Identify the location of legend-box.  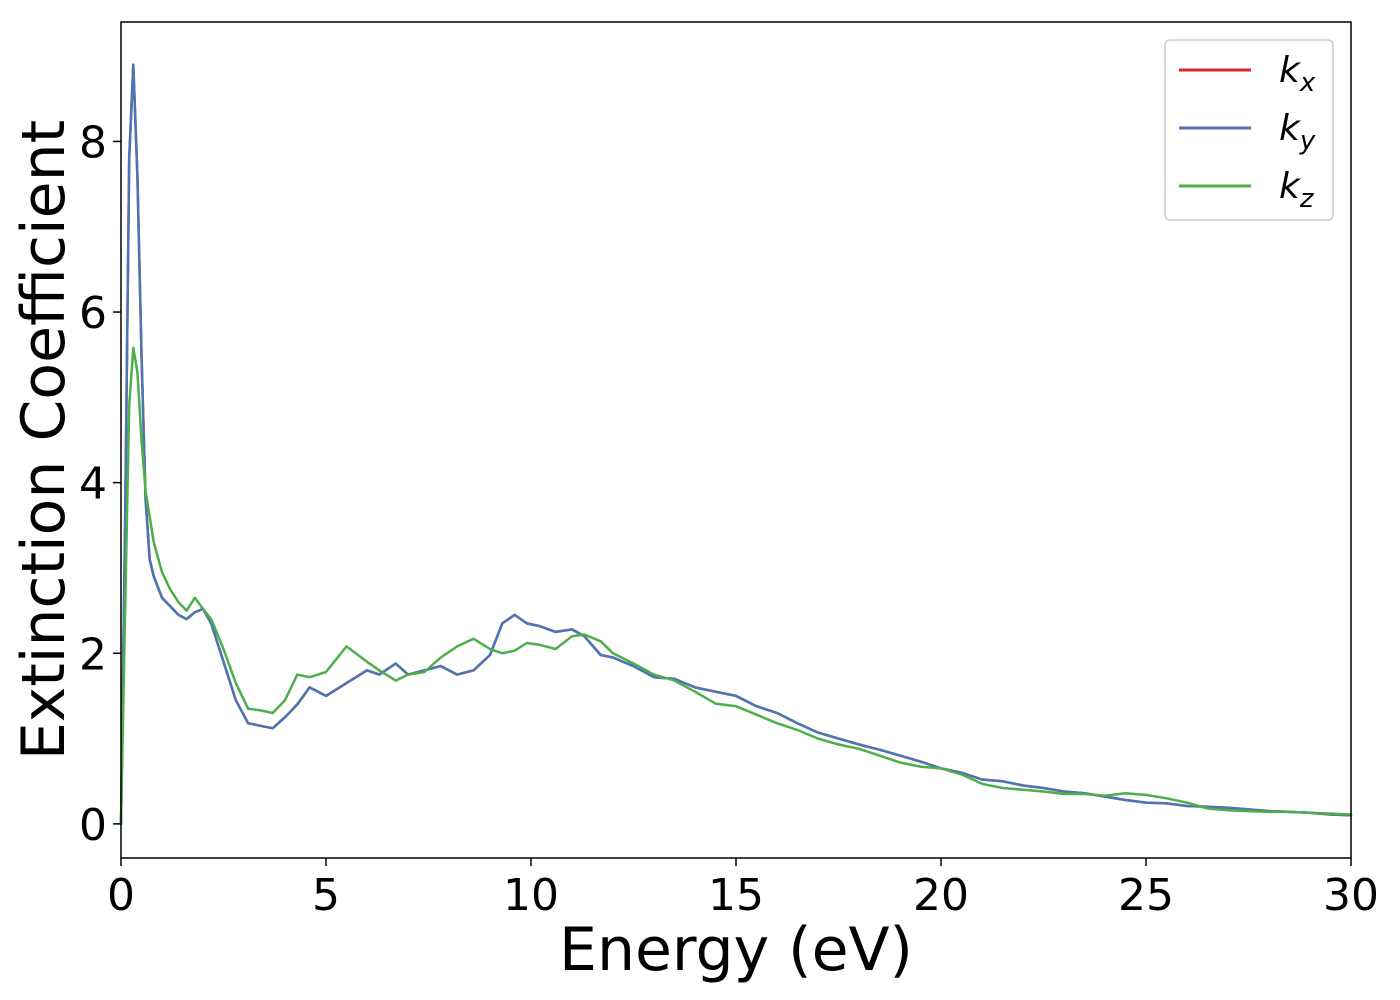
(1249, 130).